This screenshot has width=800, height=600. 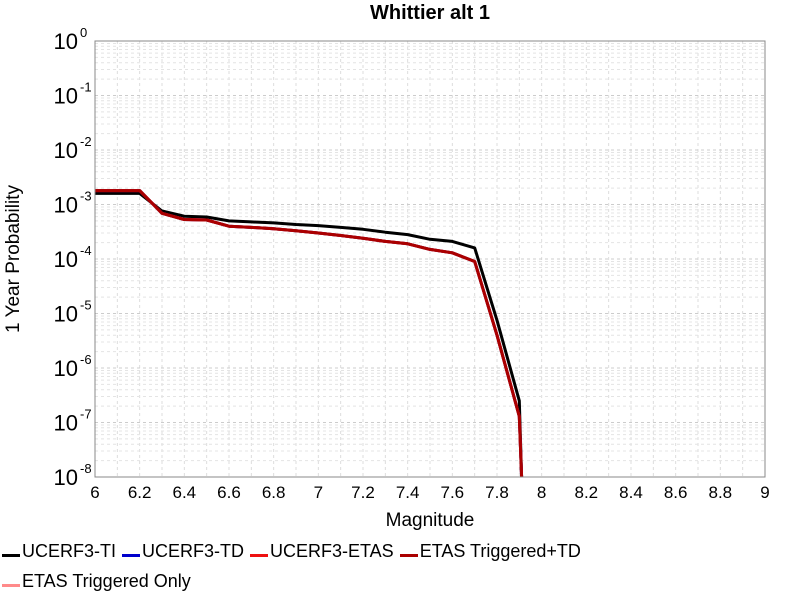 What do you see at coordinates (408, 492) in the screenshot?
I see `x-tick-label: 7.4` at bounding box center [408, 492].